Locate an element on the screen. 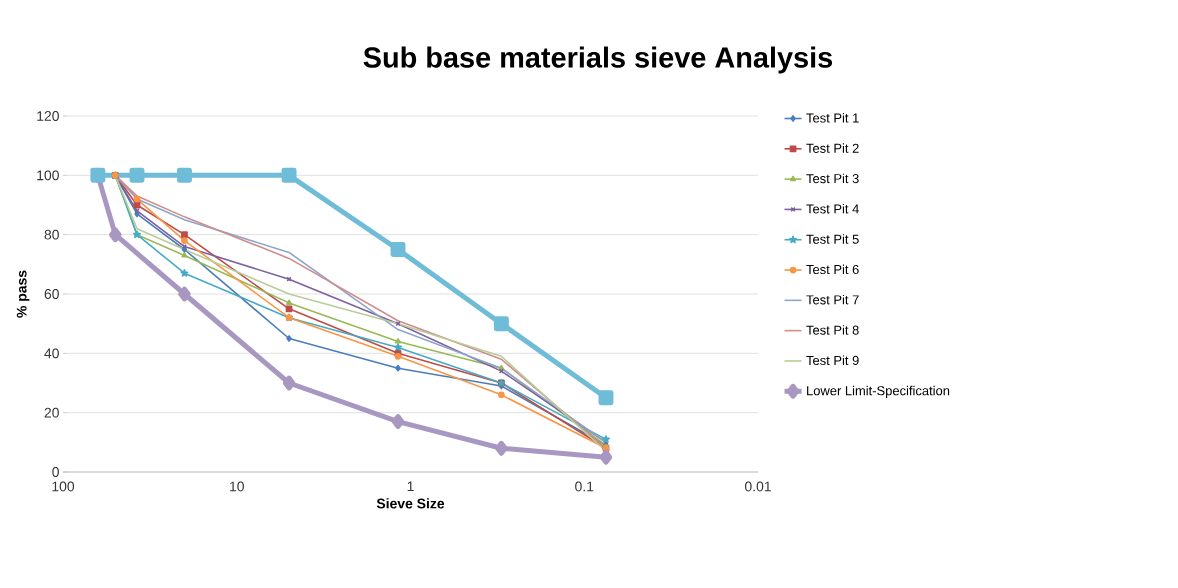 This screenshot has height=588, width=1178. chart-title: Sub base materials sieve Analysis is located at coordinates (598, 60).